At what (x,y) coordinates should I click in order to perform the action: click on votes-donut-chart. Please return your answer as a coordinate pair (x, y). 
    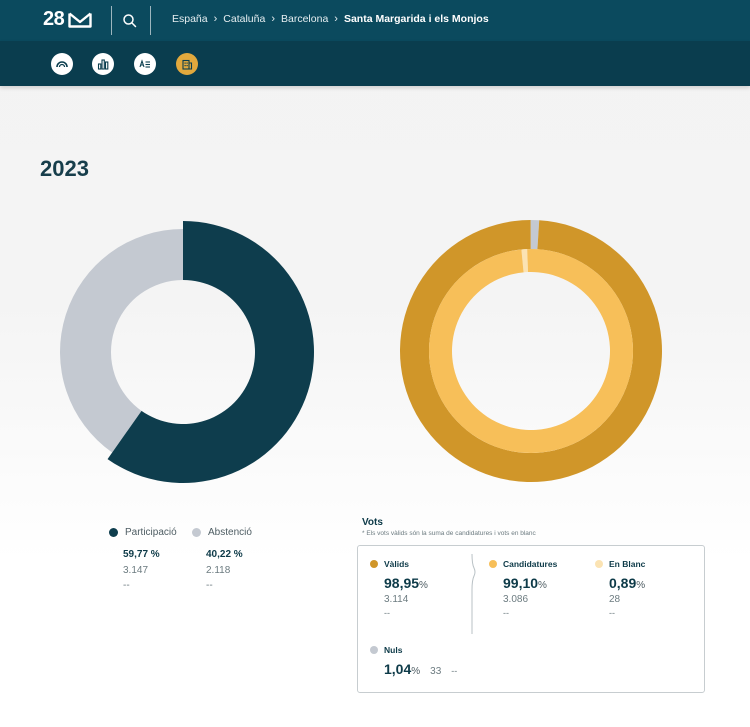
    Looking at the image, I should click on (531, 351).